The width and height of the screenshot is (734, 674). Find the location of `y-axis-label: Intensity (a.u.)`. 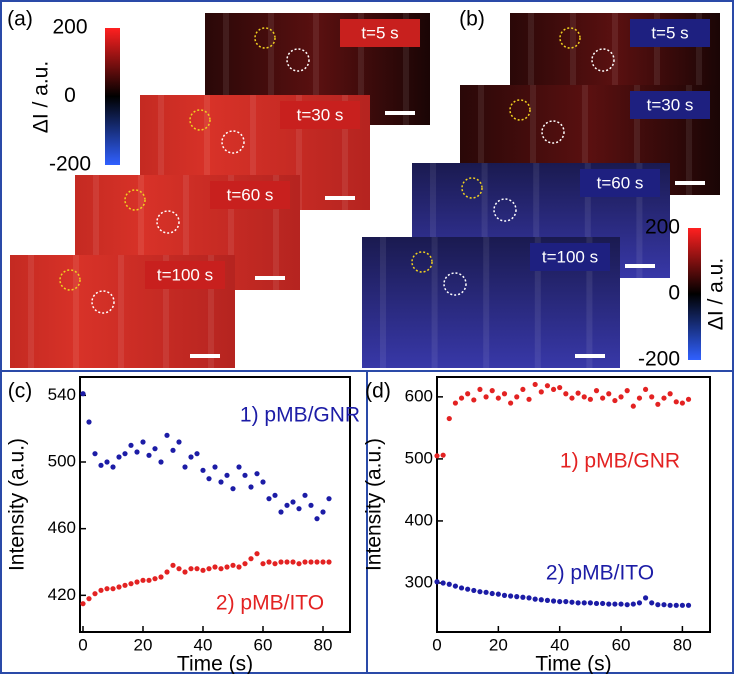

y-axis-label: Intensity (a.u.) is located at coordinates (17, 504).